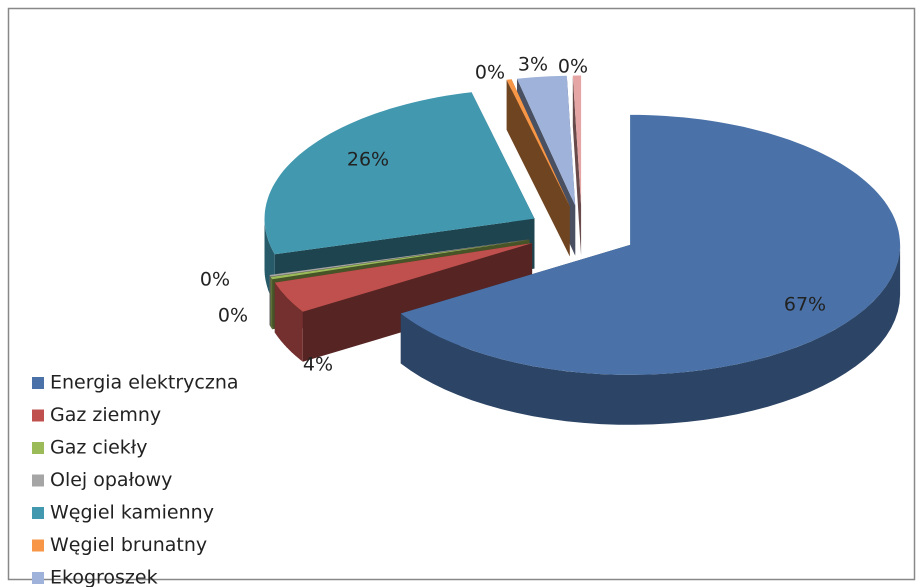  Describe the element at coordinates (368, 160) in the screenshot. I see `data-label: 26%` at that location.